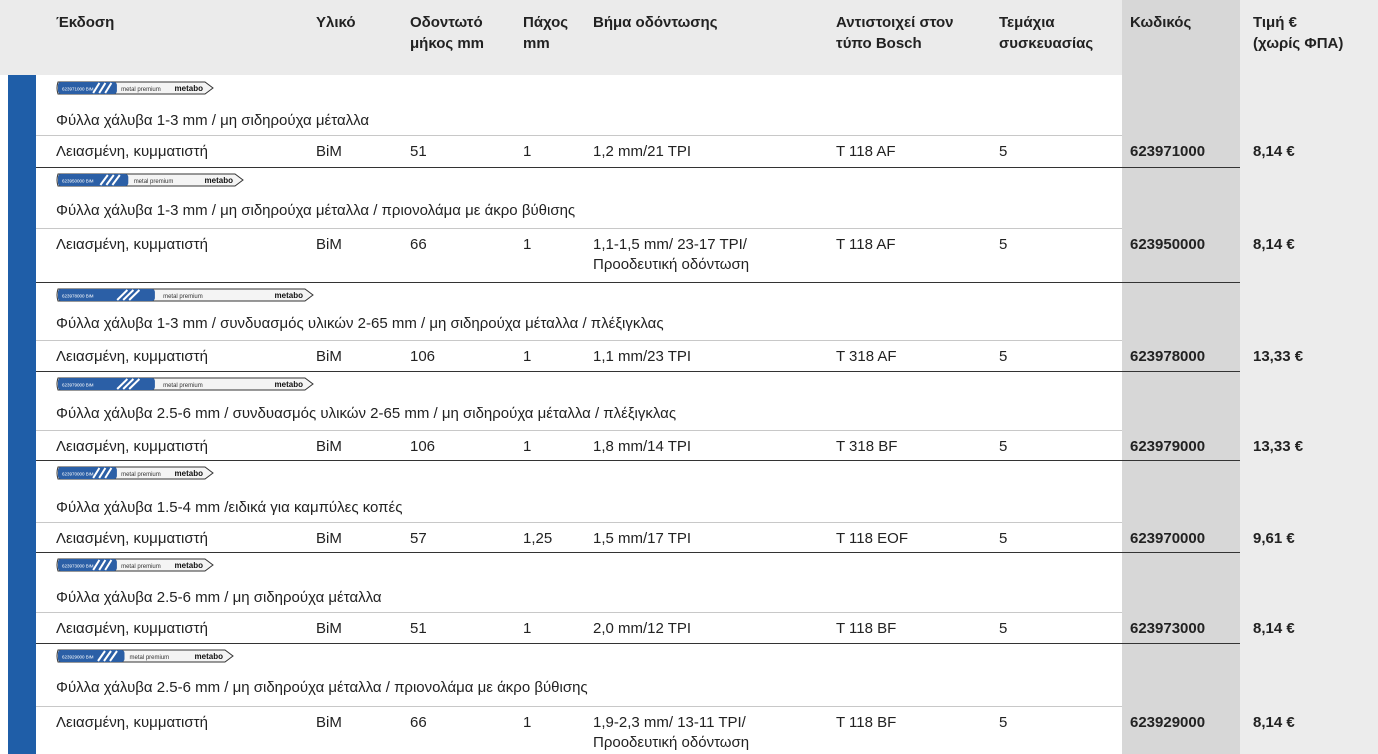 The width and height of the screenshot is (1378, 754). Describe the element at coordinates (1168, 538) in the screenshot. I see `code: 623970000` at that location.